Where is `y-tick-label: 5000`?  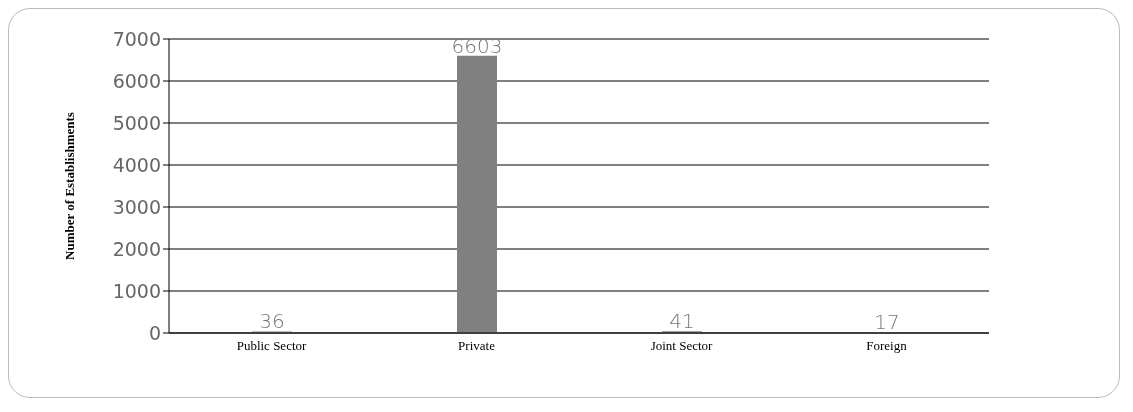
y-tick-label: 5000 is located at coordinates (136, 122).